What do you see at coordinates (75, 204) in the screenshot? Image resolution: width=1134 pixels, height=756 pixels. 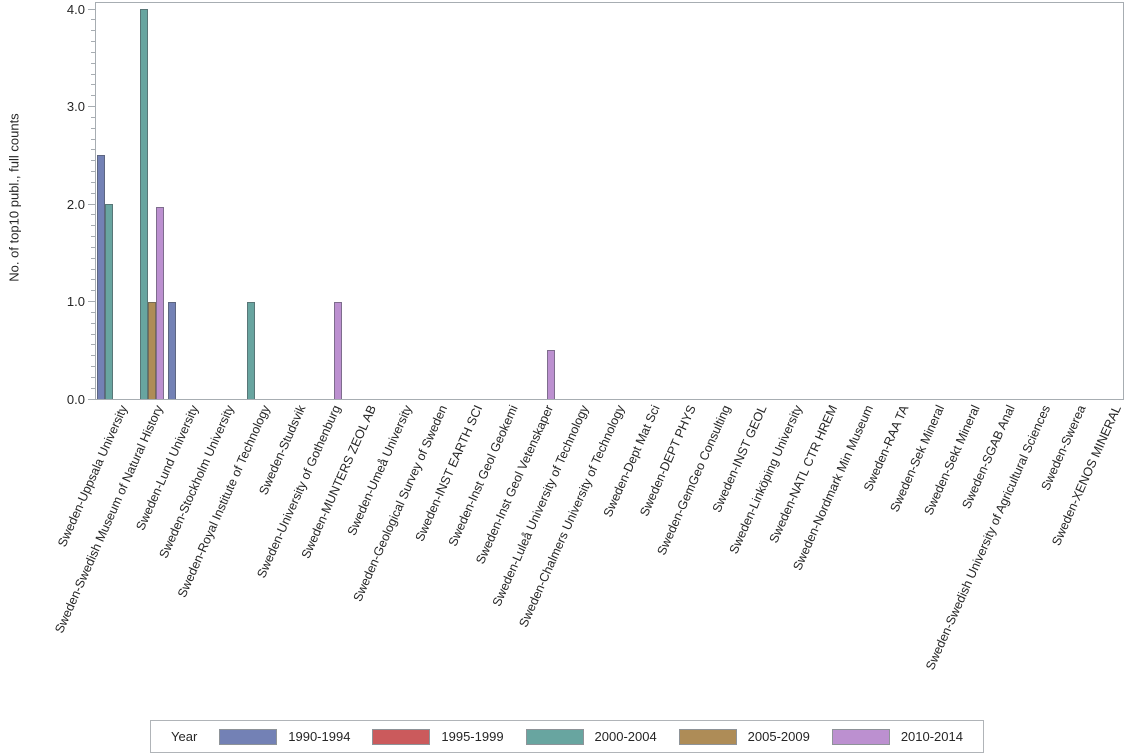 I see `y-tick-label: 2.0` at bounding box center [75, 204].